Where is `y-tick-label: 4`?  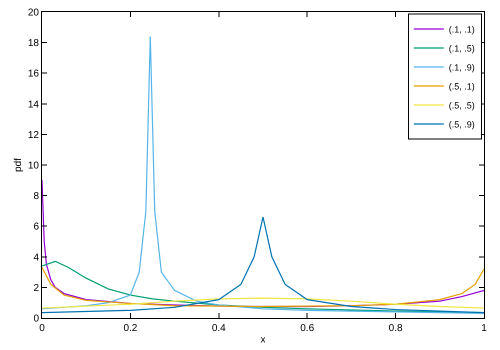 y-tick-label: 4 is located at coordinates (36, 258).